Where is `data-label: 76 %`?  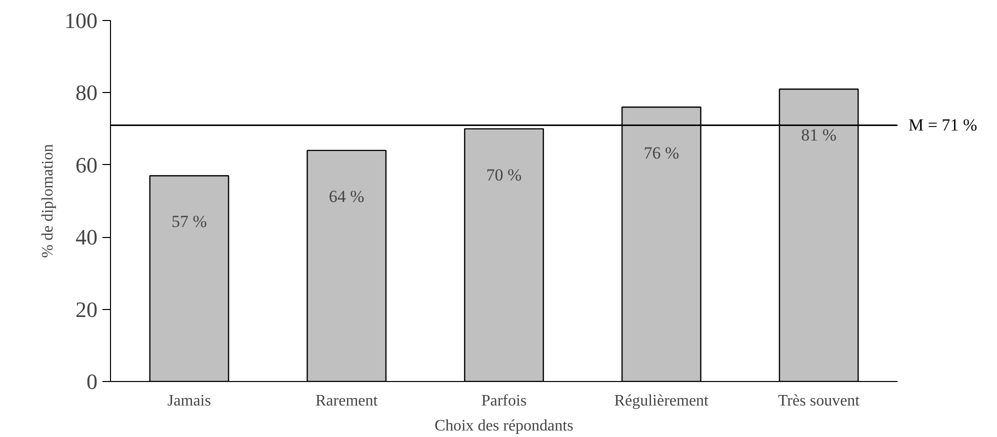
data-label: 76 % is located at coordinates (662, 153).